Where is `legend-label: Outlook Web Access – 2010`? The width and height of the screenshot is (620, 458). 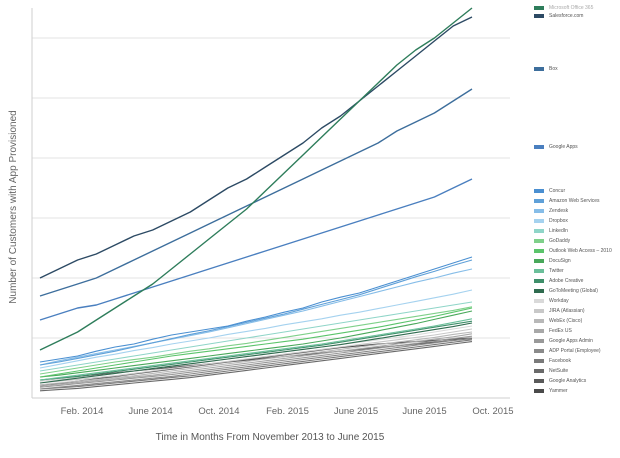
legend-label: Outlook Web Access – 2010 is located at coordinates (580, 251).